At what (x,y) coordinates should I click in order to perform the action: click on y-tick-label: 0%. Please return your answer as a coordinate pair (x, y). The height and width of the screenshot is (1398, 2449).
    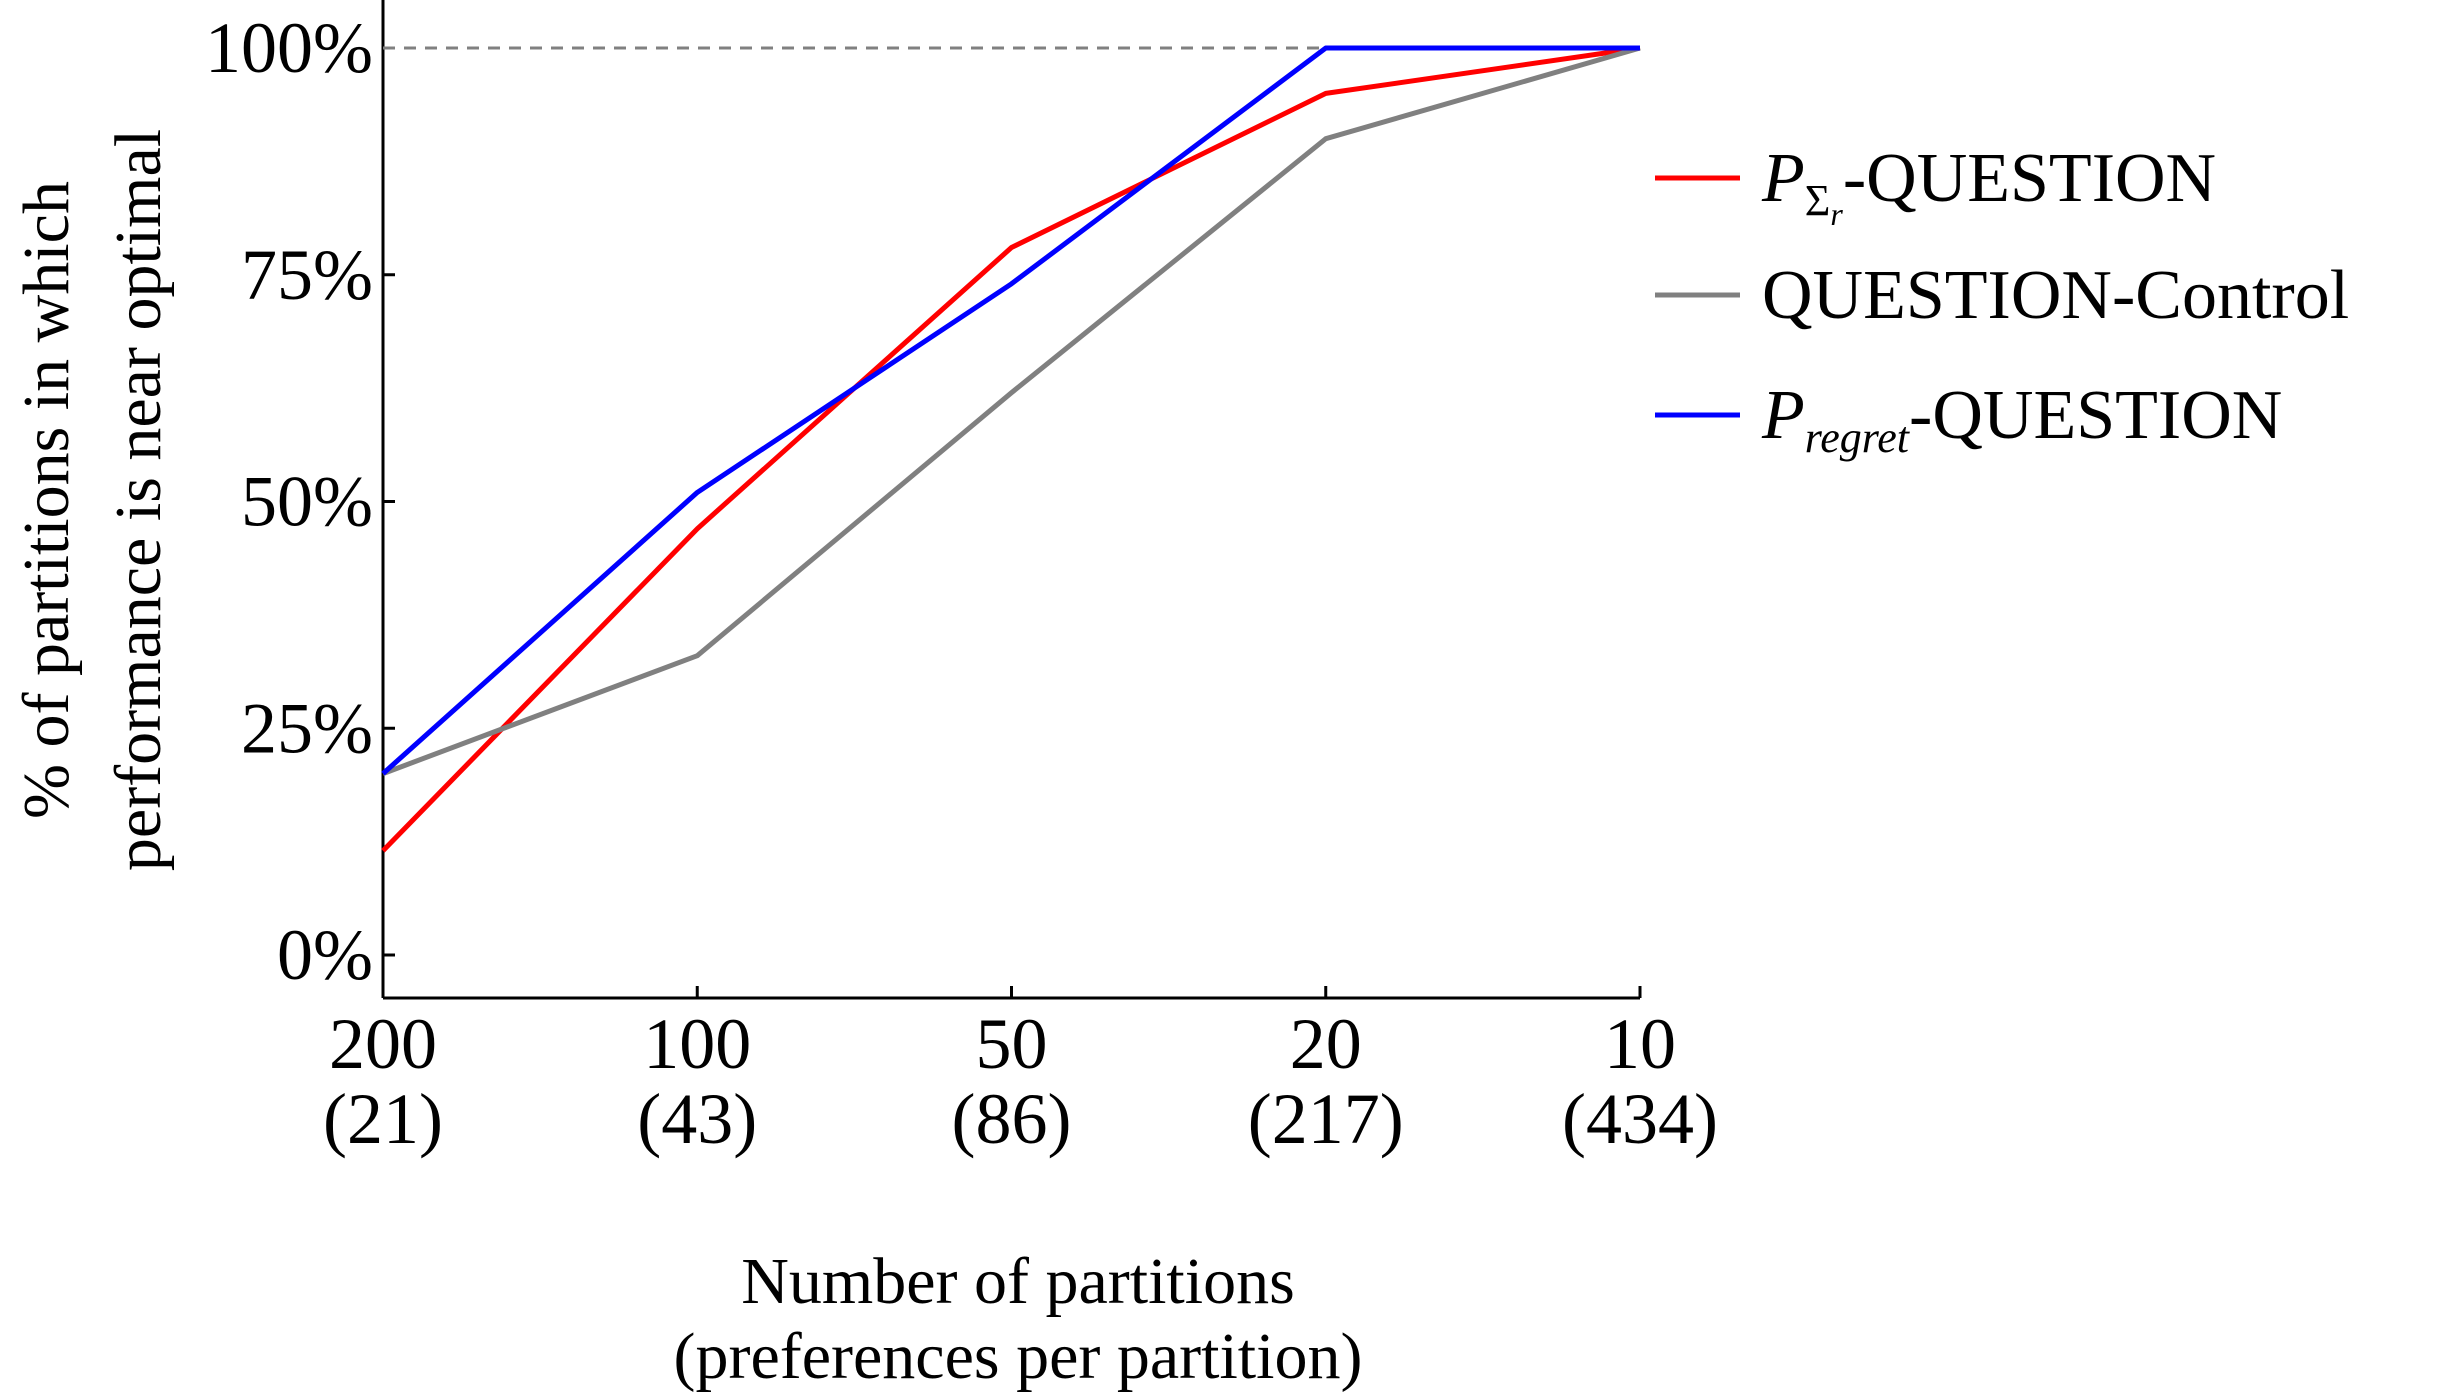
    Looking at the image, I should click on (325, 955).